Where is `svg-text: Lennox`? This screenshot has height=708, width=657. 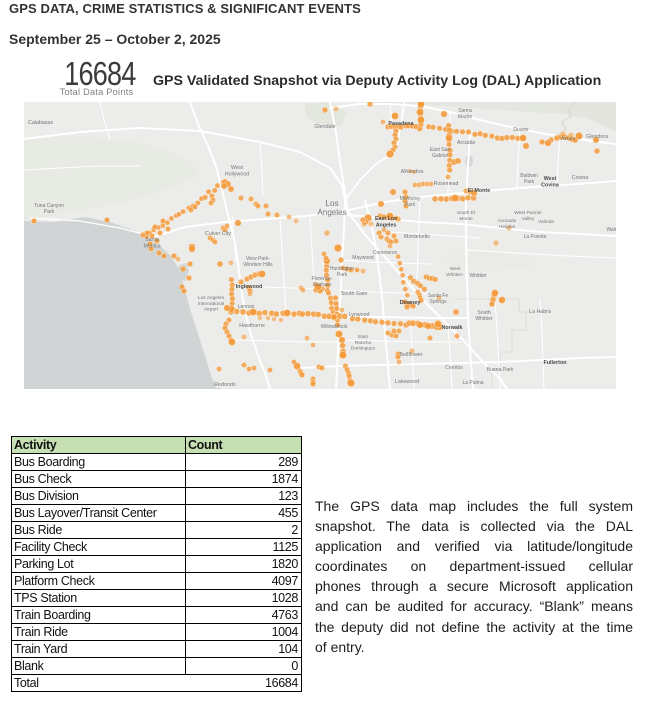 svg-text: Lennox is located at coordinates (246, 307).